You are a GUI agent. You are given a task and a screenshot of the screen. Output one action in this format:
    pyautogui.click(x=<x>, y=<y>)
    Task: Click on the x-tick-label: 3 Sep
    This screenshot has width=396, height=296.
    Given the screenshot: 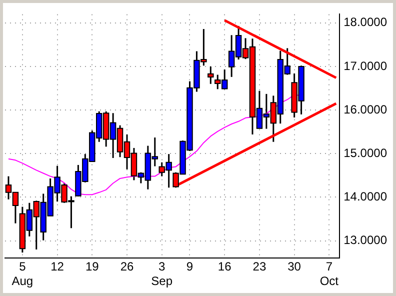 What is the action you would take?
    pyautogui.click(x=162, y=274)
    